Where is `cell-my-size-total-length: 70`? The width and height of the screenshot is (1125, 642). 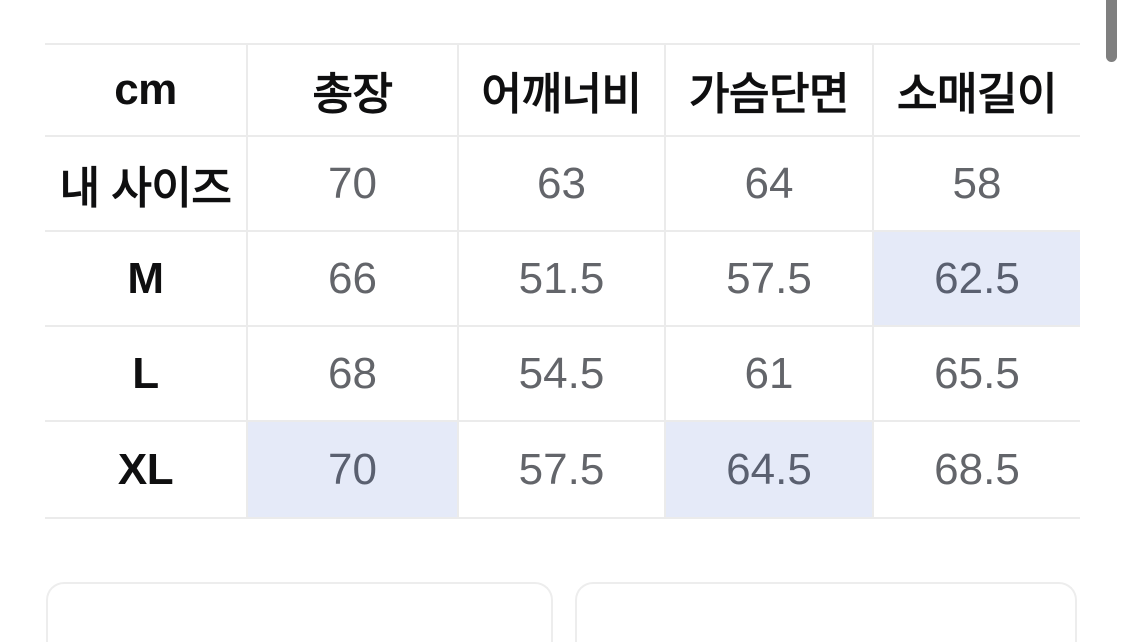 cell-my-size-total-length: 70 is located at coordinates (353, 184).